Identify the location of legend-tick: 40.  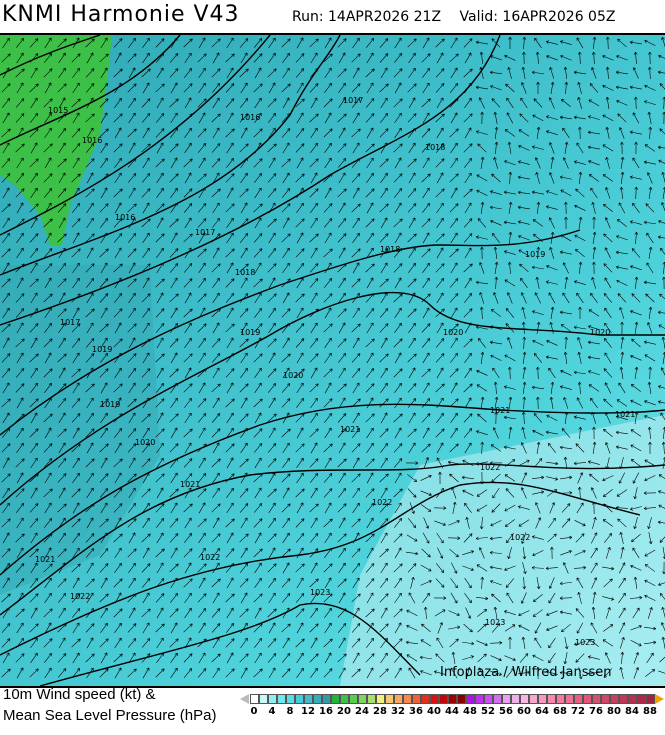
(434, 711).